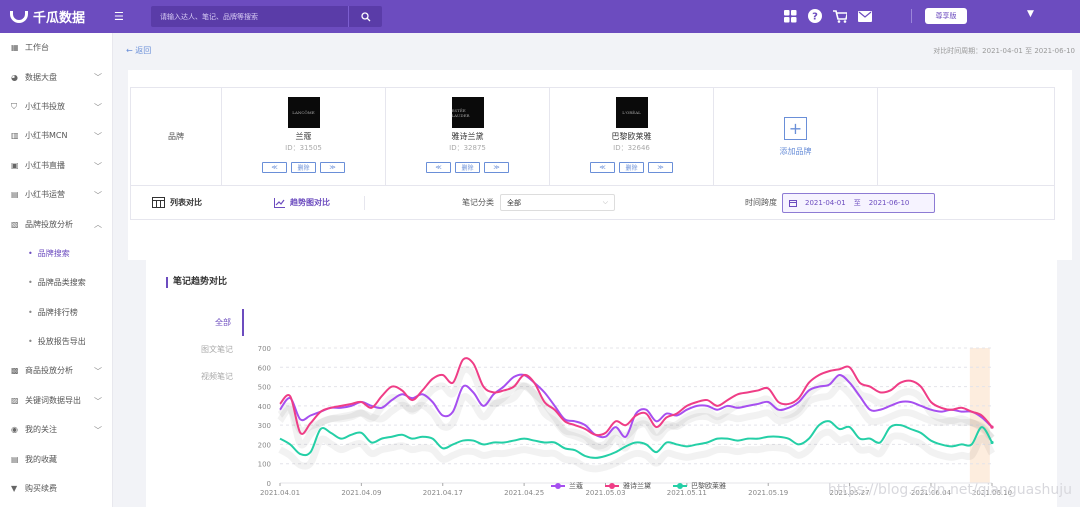  Describe the element at coordinates (1030, 14) in the screenshot. I see `user-dropdown-icon: ▼` at that location.